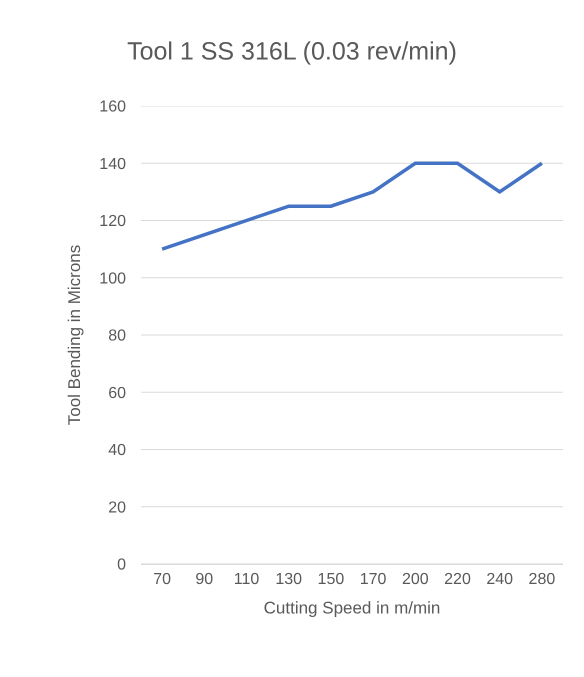 This screenshot has height=677, width=584. I want to click on x-tick-label: 200, so click(415, 579).